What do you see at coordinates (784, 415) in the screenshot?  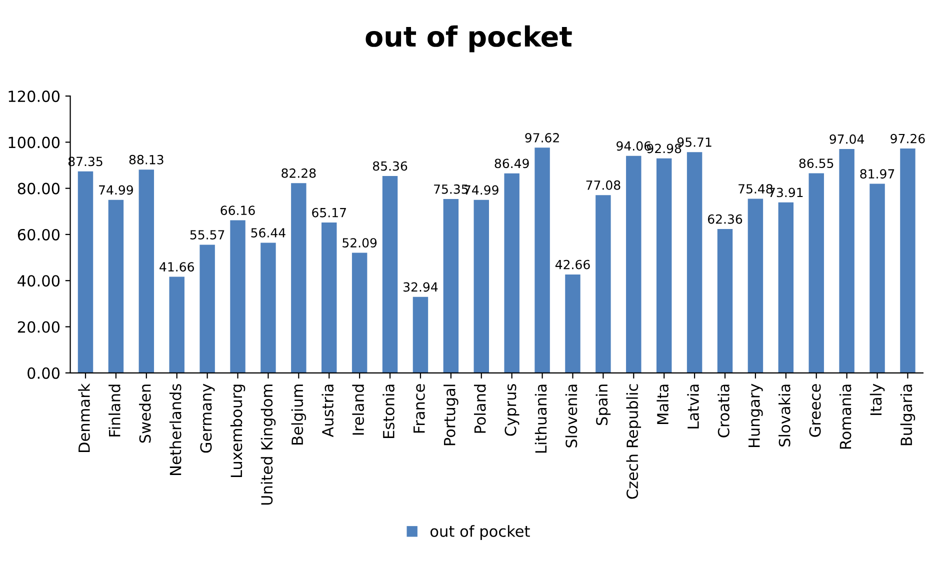 I see `x-tick-label: Slovakia` at bounding box center [784, 415].